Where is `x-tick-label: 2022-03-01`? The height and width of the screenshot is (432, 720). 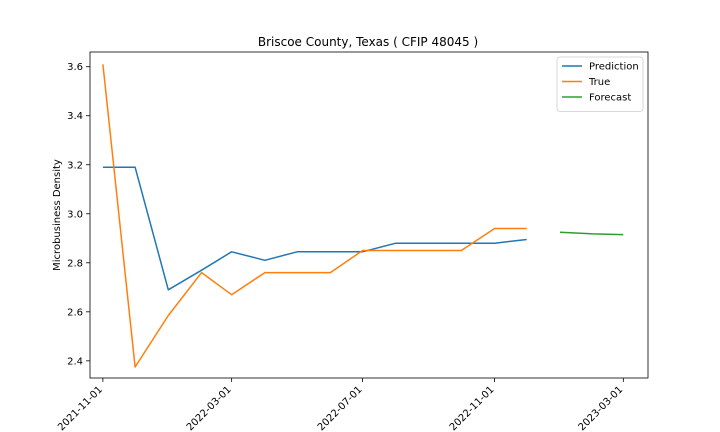 x-tick-label: 2022-03-01 is located at coordinates (209, 408).